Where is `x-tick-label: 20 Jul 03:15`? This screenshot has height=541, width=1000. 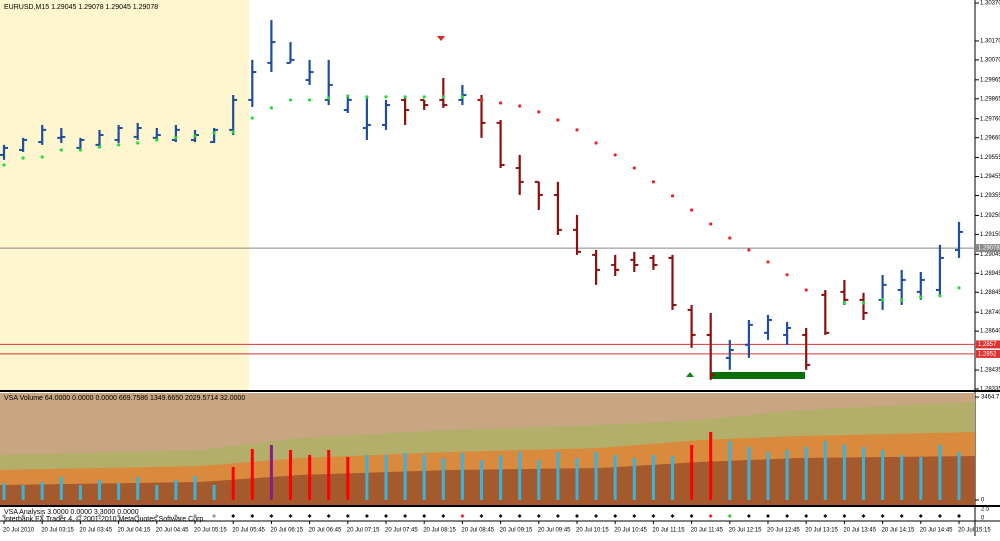 x-tick-label: 20 Jul 03:15 is located at coordinates (57, 531).